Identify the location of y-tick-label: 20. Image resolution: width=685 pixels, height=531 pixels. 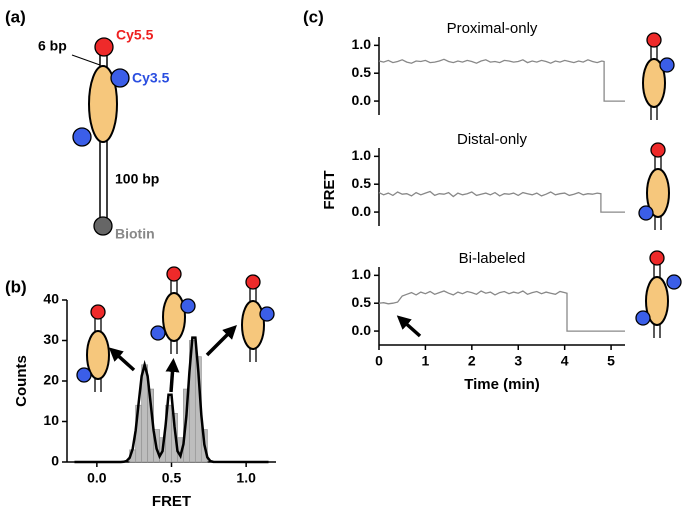
(51, 380).